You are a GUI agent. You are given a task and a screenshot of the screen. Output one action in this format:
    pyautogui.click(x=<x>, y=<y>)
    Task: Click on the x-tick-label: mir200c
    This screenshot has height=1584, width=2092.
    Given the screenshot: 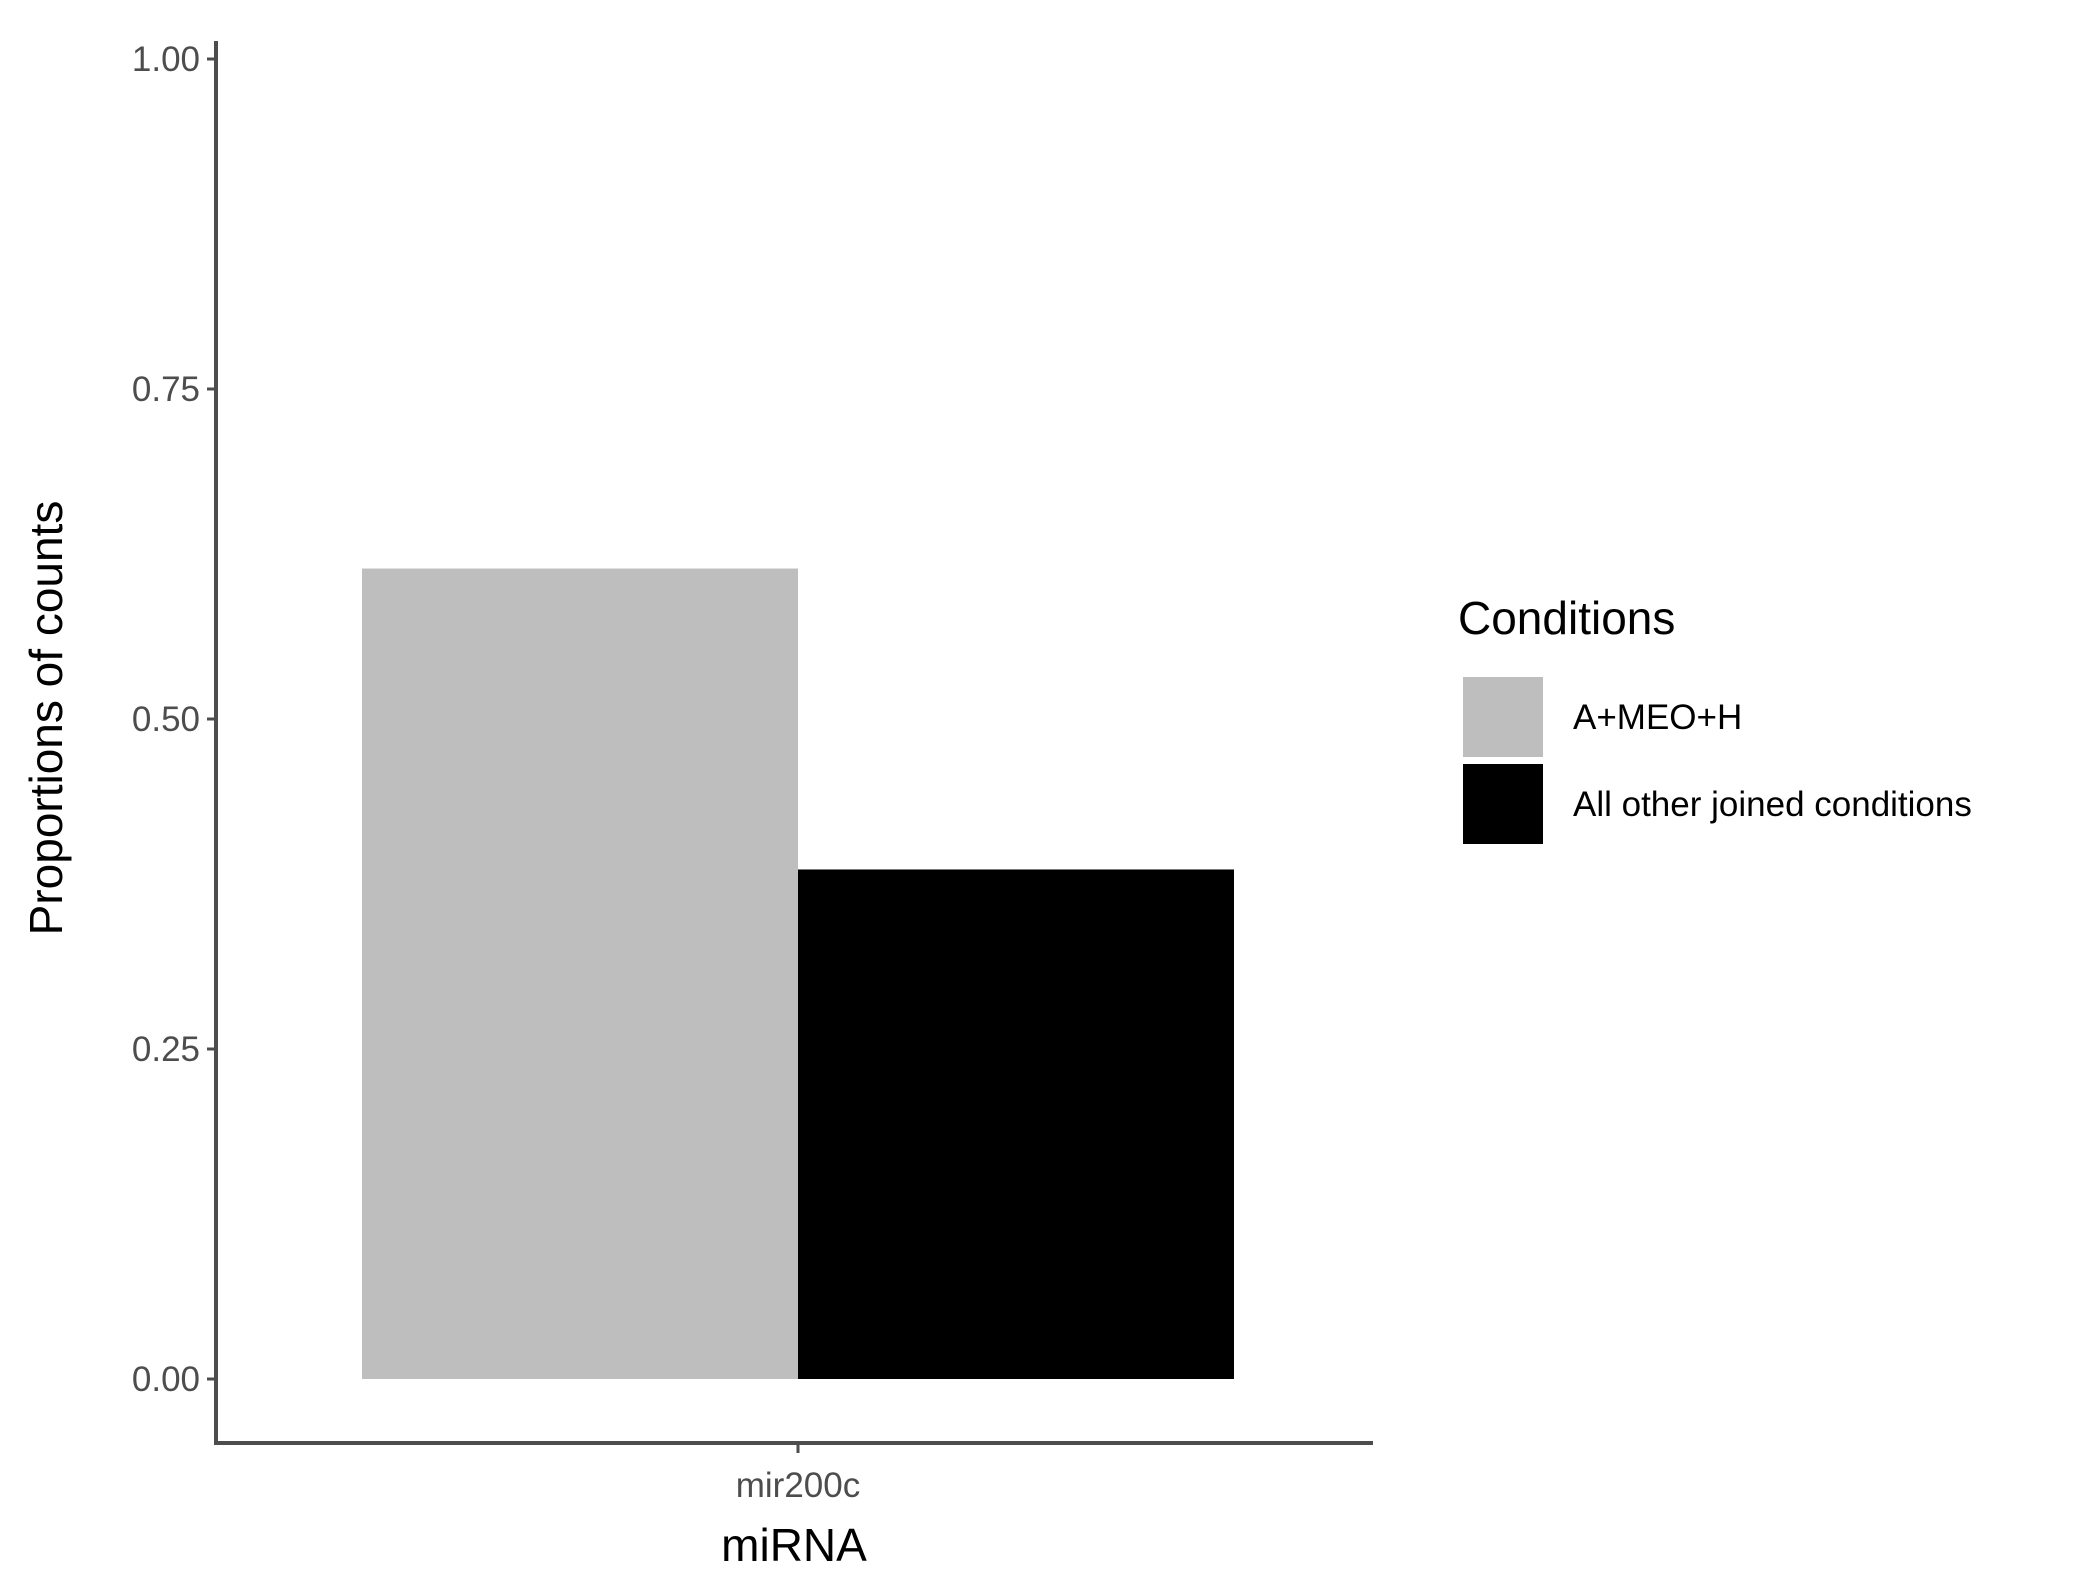 What is the action you would take?
    pyautogui.click(x=798, y=1485)
    